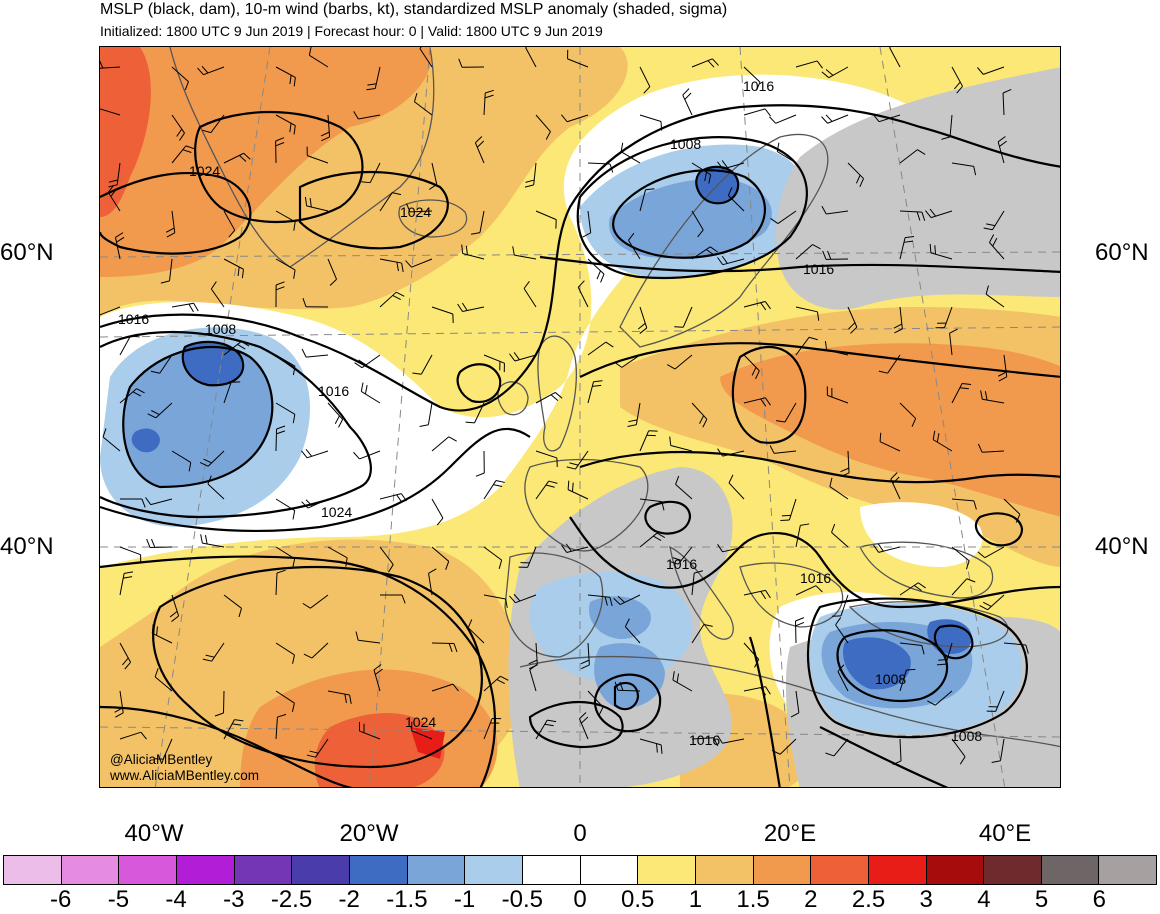 The image size is (1160, 914). I want to click on colorbar-tick-label: -4, so click(175, 900).